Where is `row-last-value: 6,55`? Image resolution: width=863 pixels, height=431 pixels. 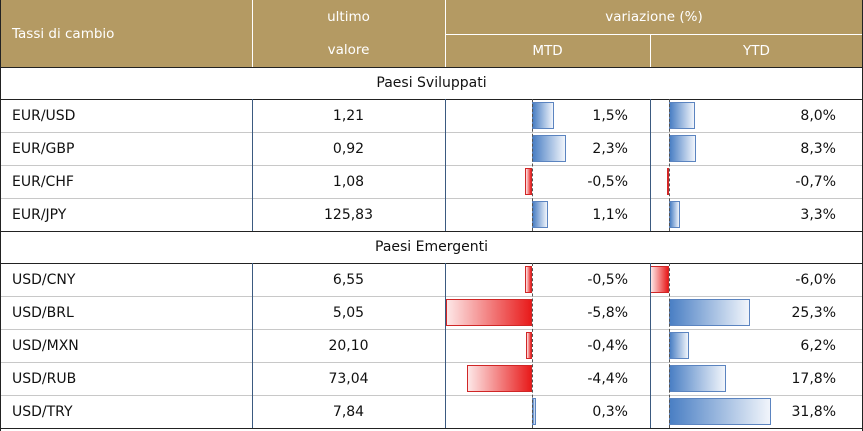
row-last-value: 6,55 is located at coordinates (348, 279).